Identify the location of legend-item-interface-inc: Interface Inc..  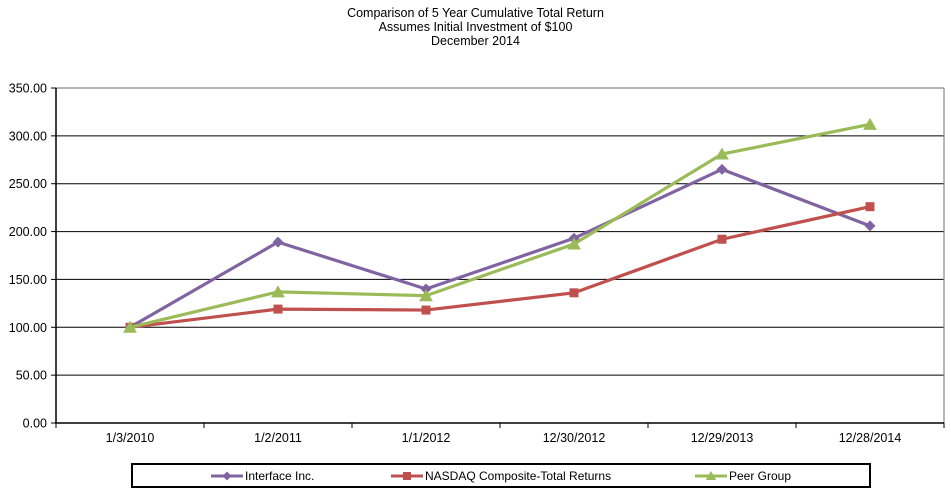
(262, 476).